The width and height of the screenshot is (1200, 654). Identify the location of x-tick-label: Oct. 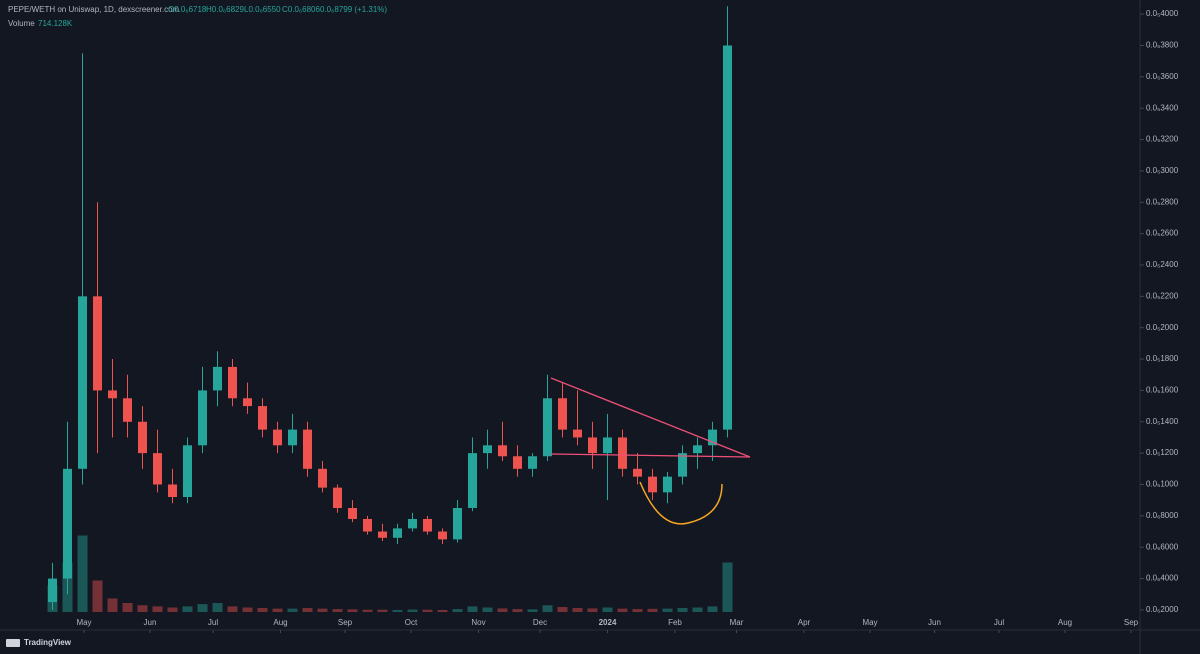
(411, 622).